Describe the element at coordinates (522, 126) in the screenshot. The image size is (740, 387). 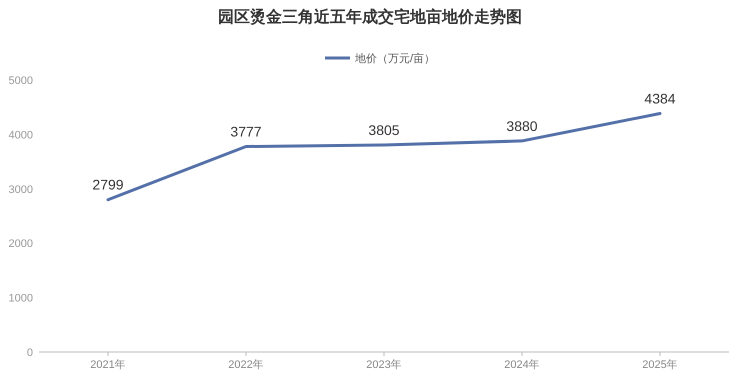
I see `data-label: 3880` at that location.